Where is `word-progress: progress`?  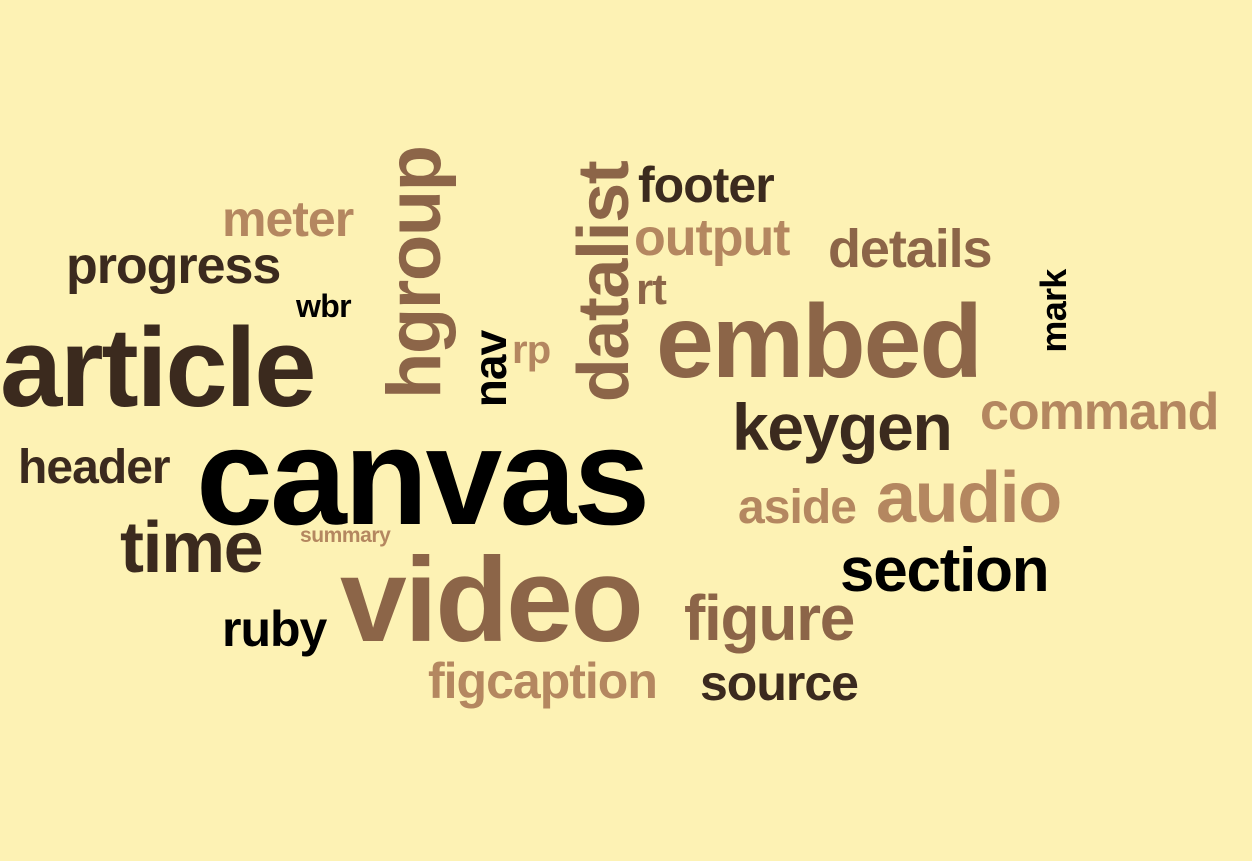
word-progress: progress is located at coordinates (173, 266).